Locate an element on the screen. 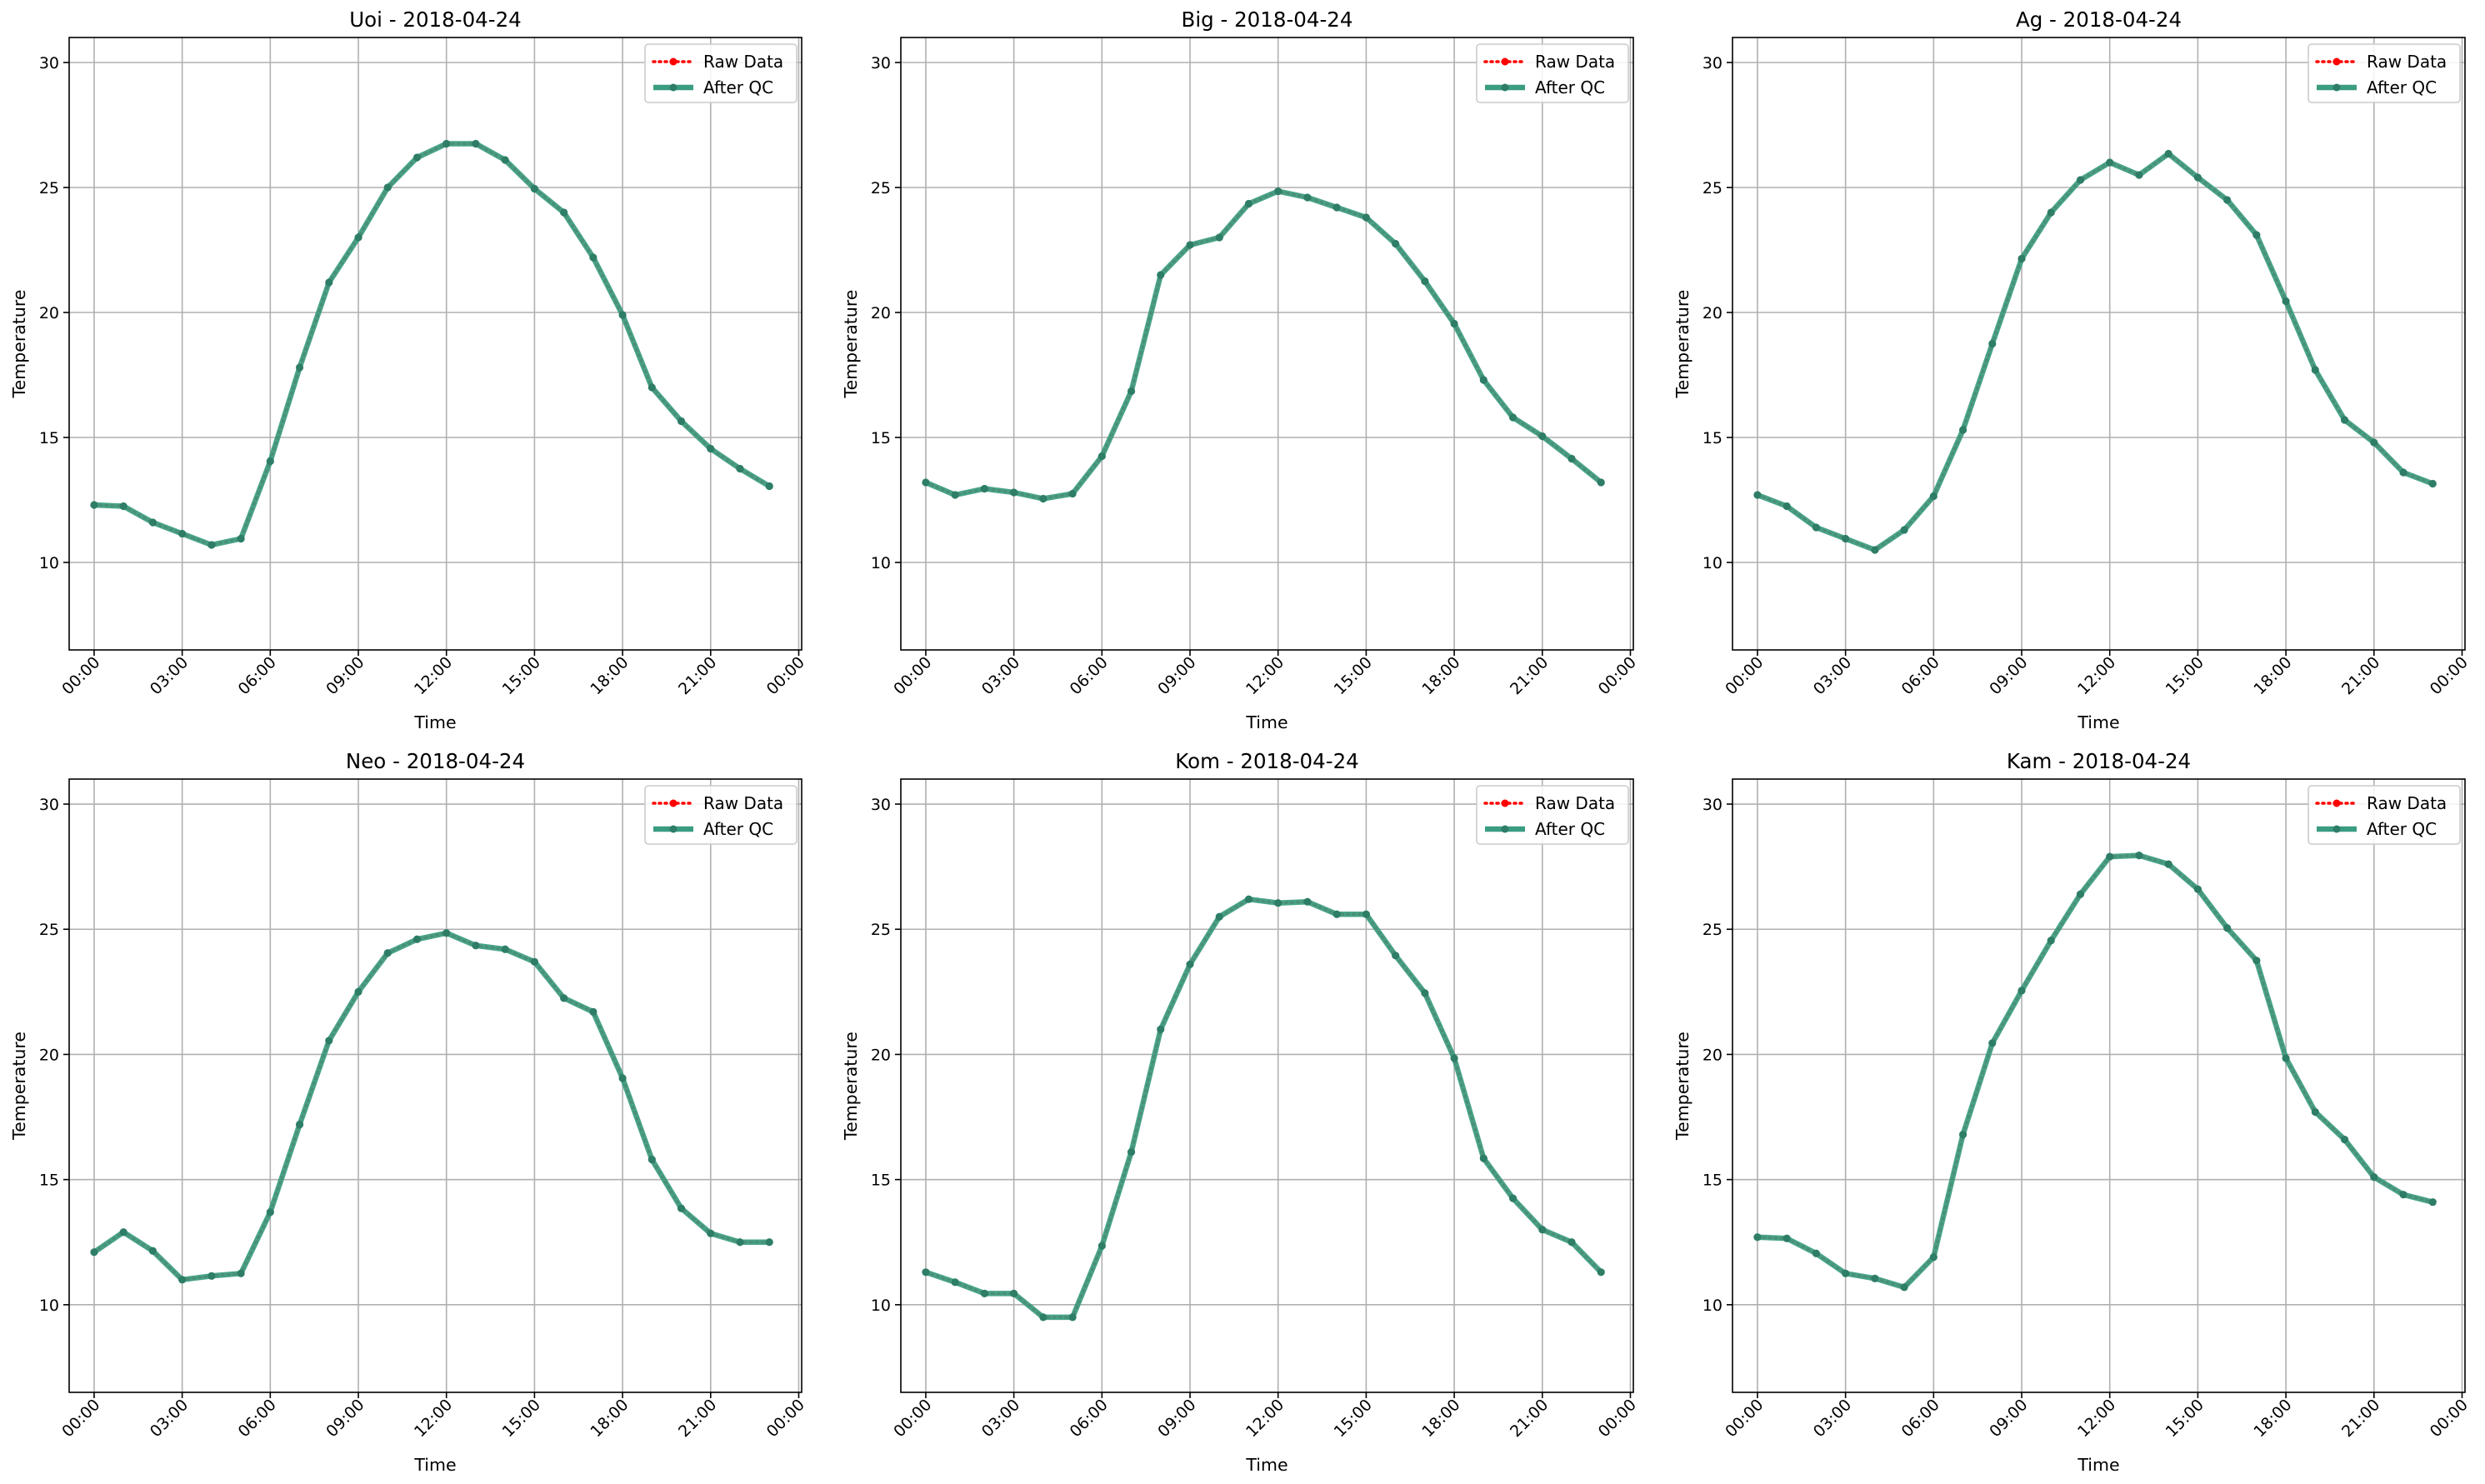 The width and height of the screenshot is (2485, 1484). x-axis-label: Time is located at coordinates (2098, 722).